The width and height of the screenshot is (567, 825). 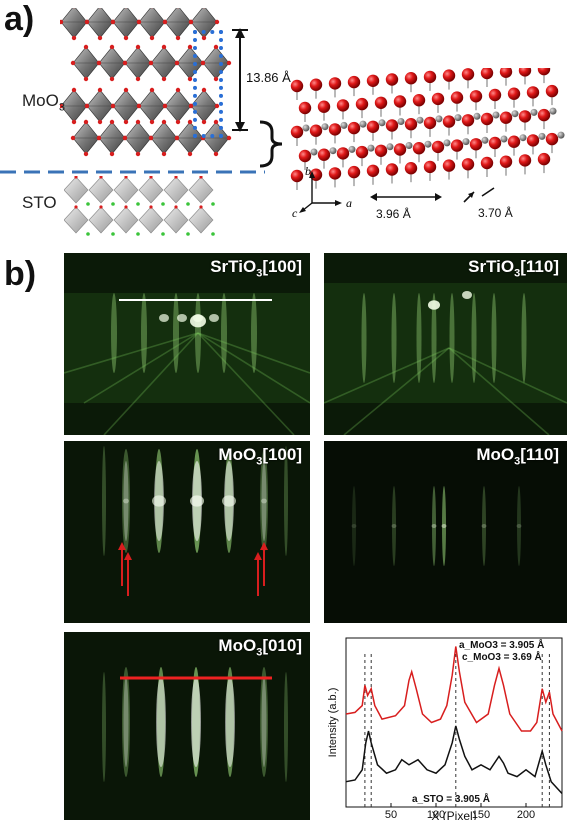 What do you see at coordinates (135, 172) in the screenshot?
I see `interface-dashed-line` at bounding box center [135, 172].